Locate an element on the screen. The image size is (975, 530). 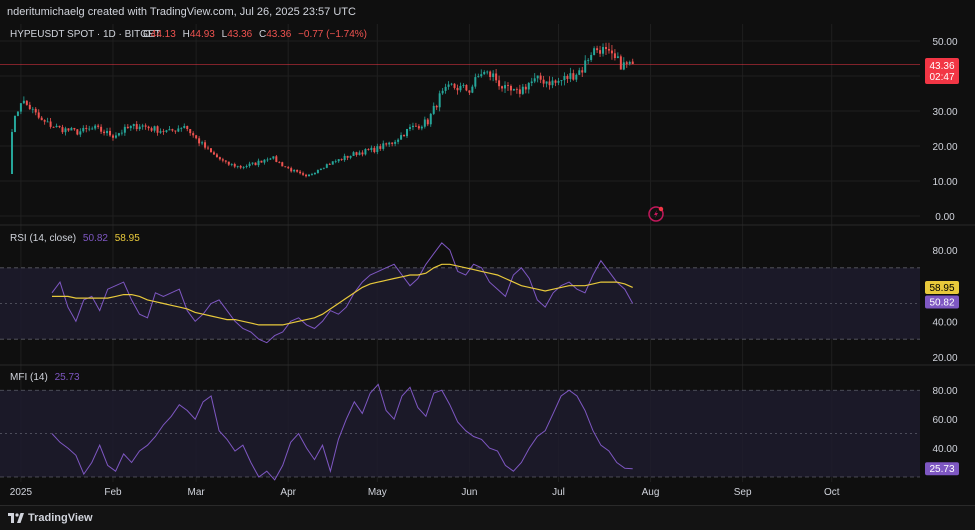
time-tick-label: Jun is located at coordinates (469, 492).